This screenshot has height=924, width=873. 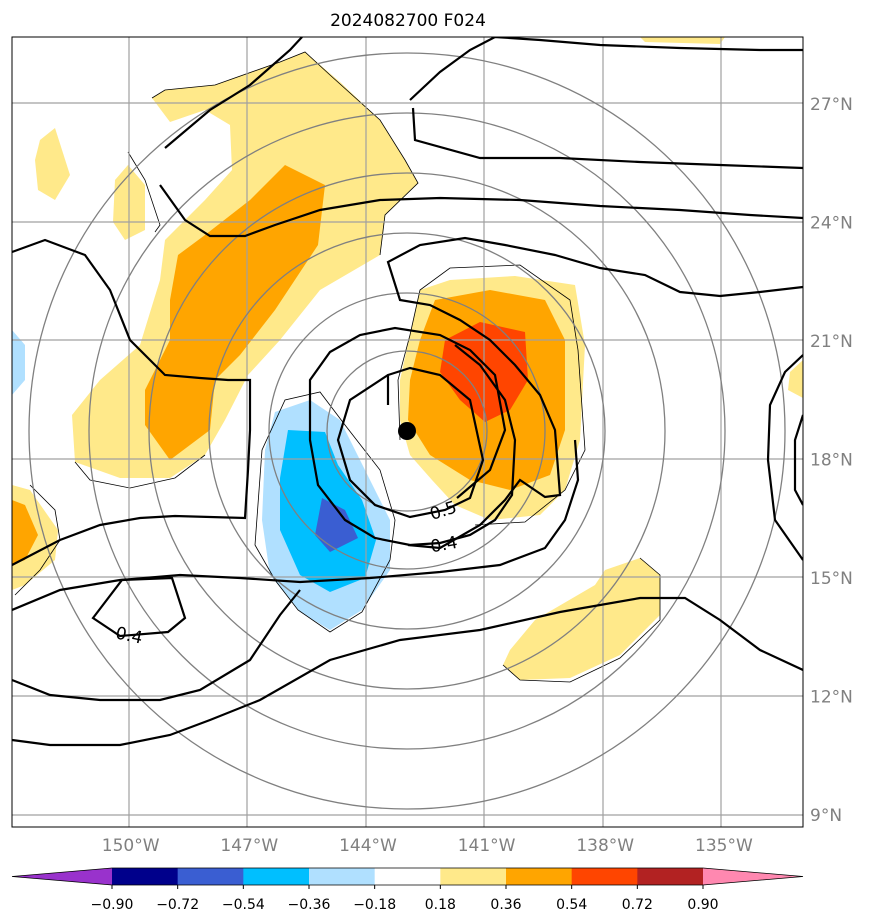 What do you see at coordinates (826, 816) in the screenshot?
I see `lat-tick-label: 9°N` at bounding box center [826, 816].